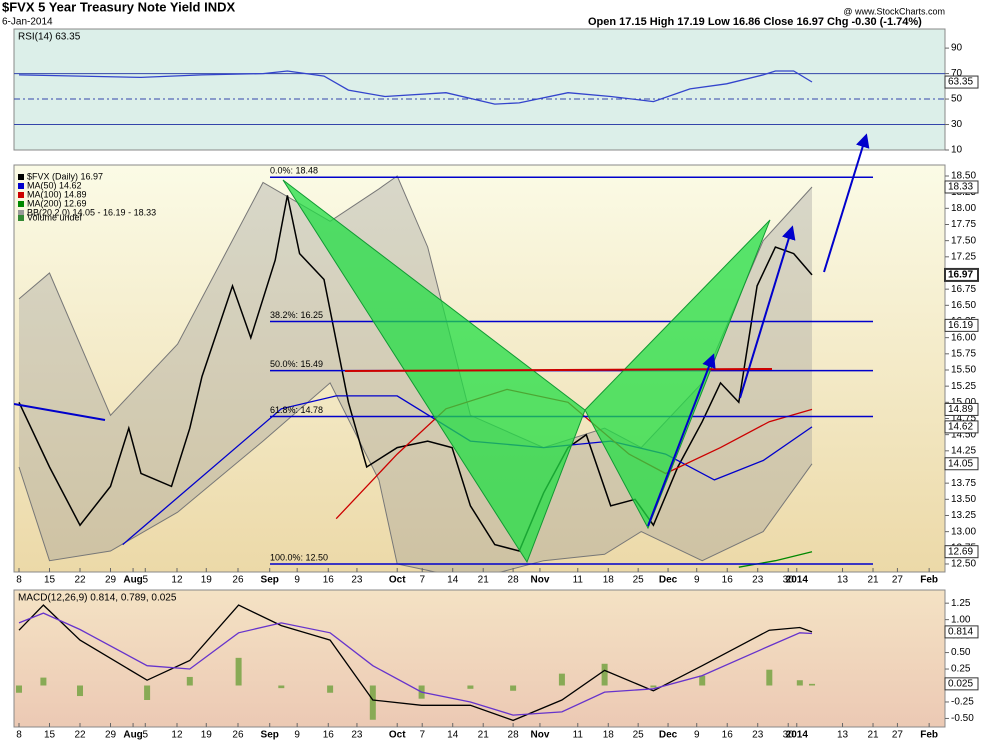 Image resolution: width=990 pixels, height=744 pixels. Describe the element at coordinates (963, 240) in the screenshot. I see `y-tick-label: 17.50` at that location.